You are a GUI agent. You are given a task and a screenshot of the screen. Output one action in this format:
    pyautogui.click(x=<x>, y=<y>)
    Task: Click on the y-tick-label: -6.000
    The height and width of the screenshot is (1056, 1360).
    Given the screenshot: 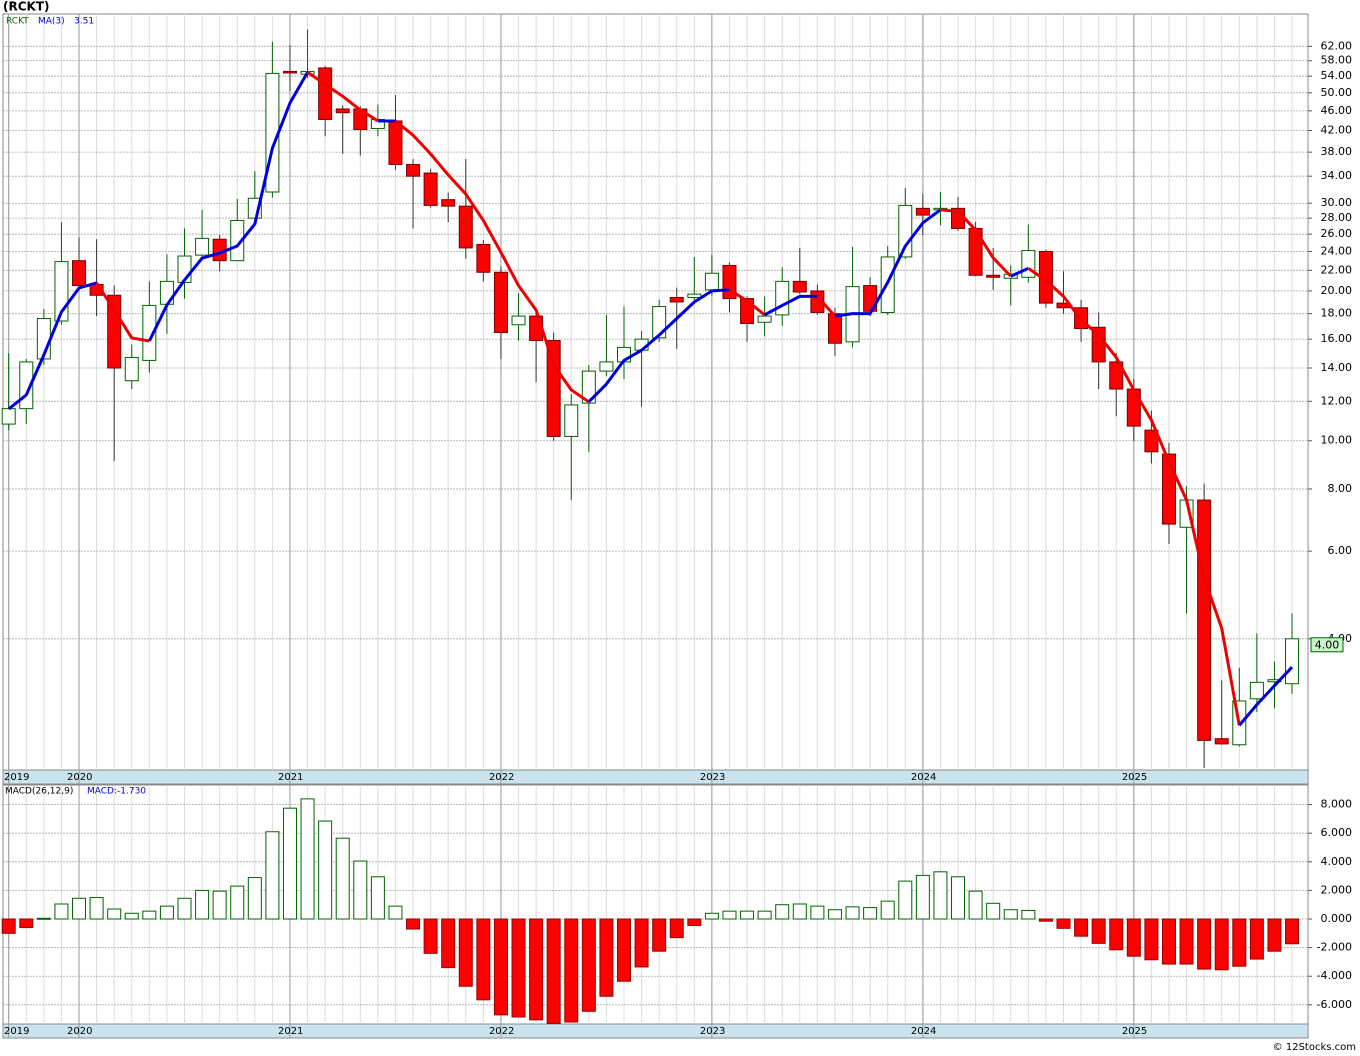 What is the action you would take?
    pyautogui.click(x=1334, y=1004)
    